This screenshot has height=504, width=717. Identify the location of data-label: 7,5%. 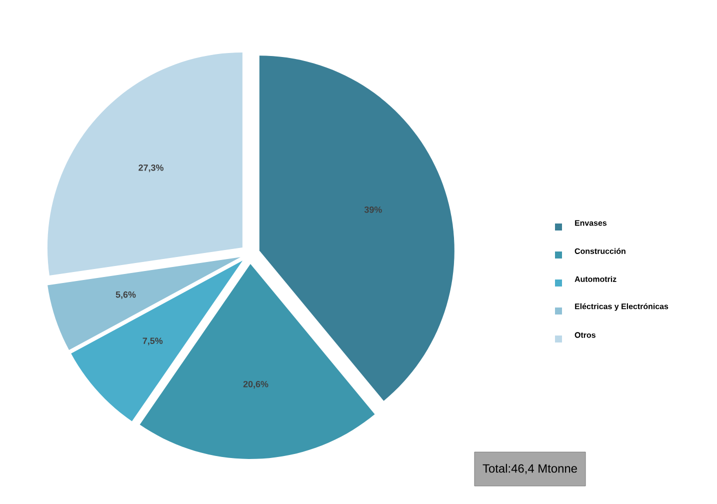
(152, 342).